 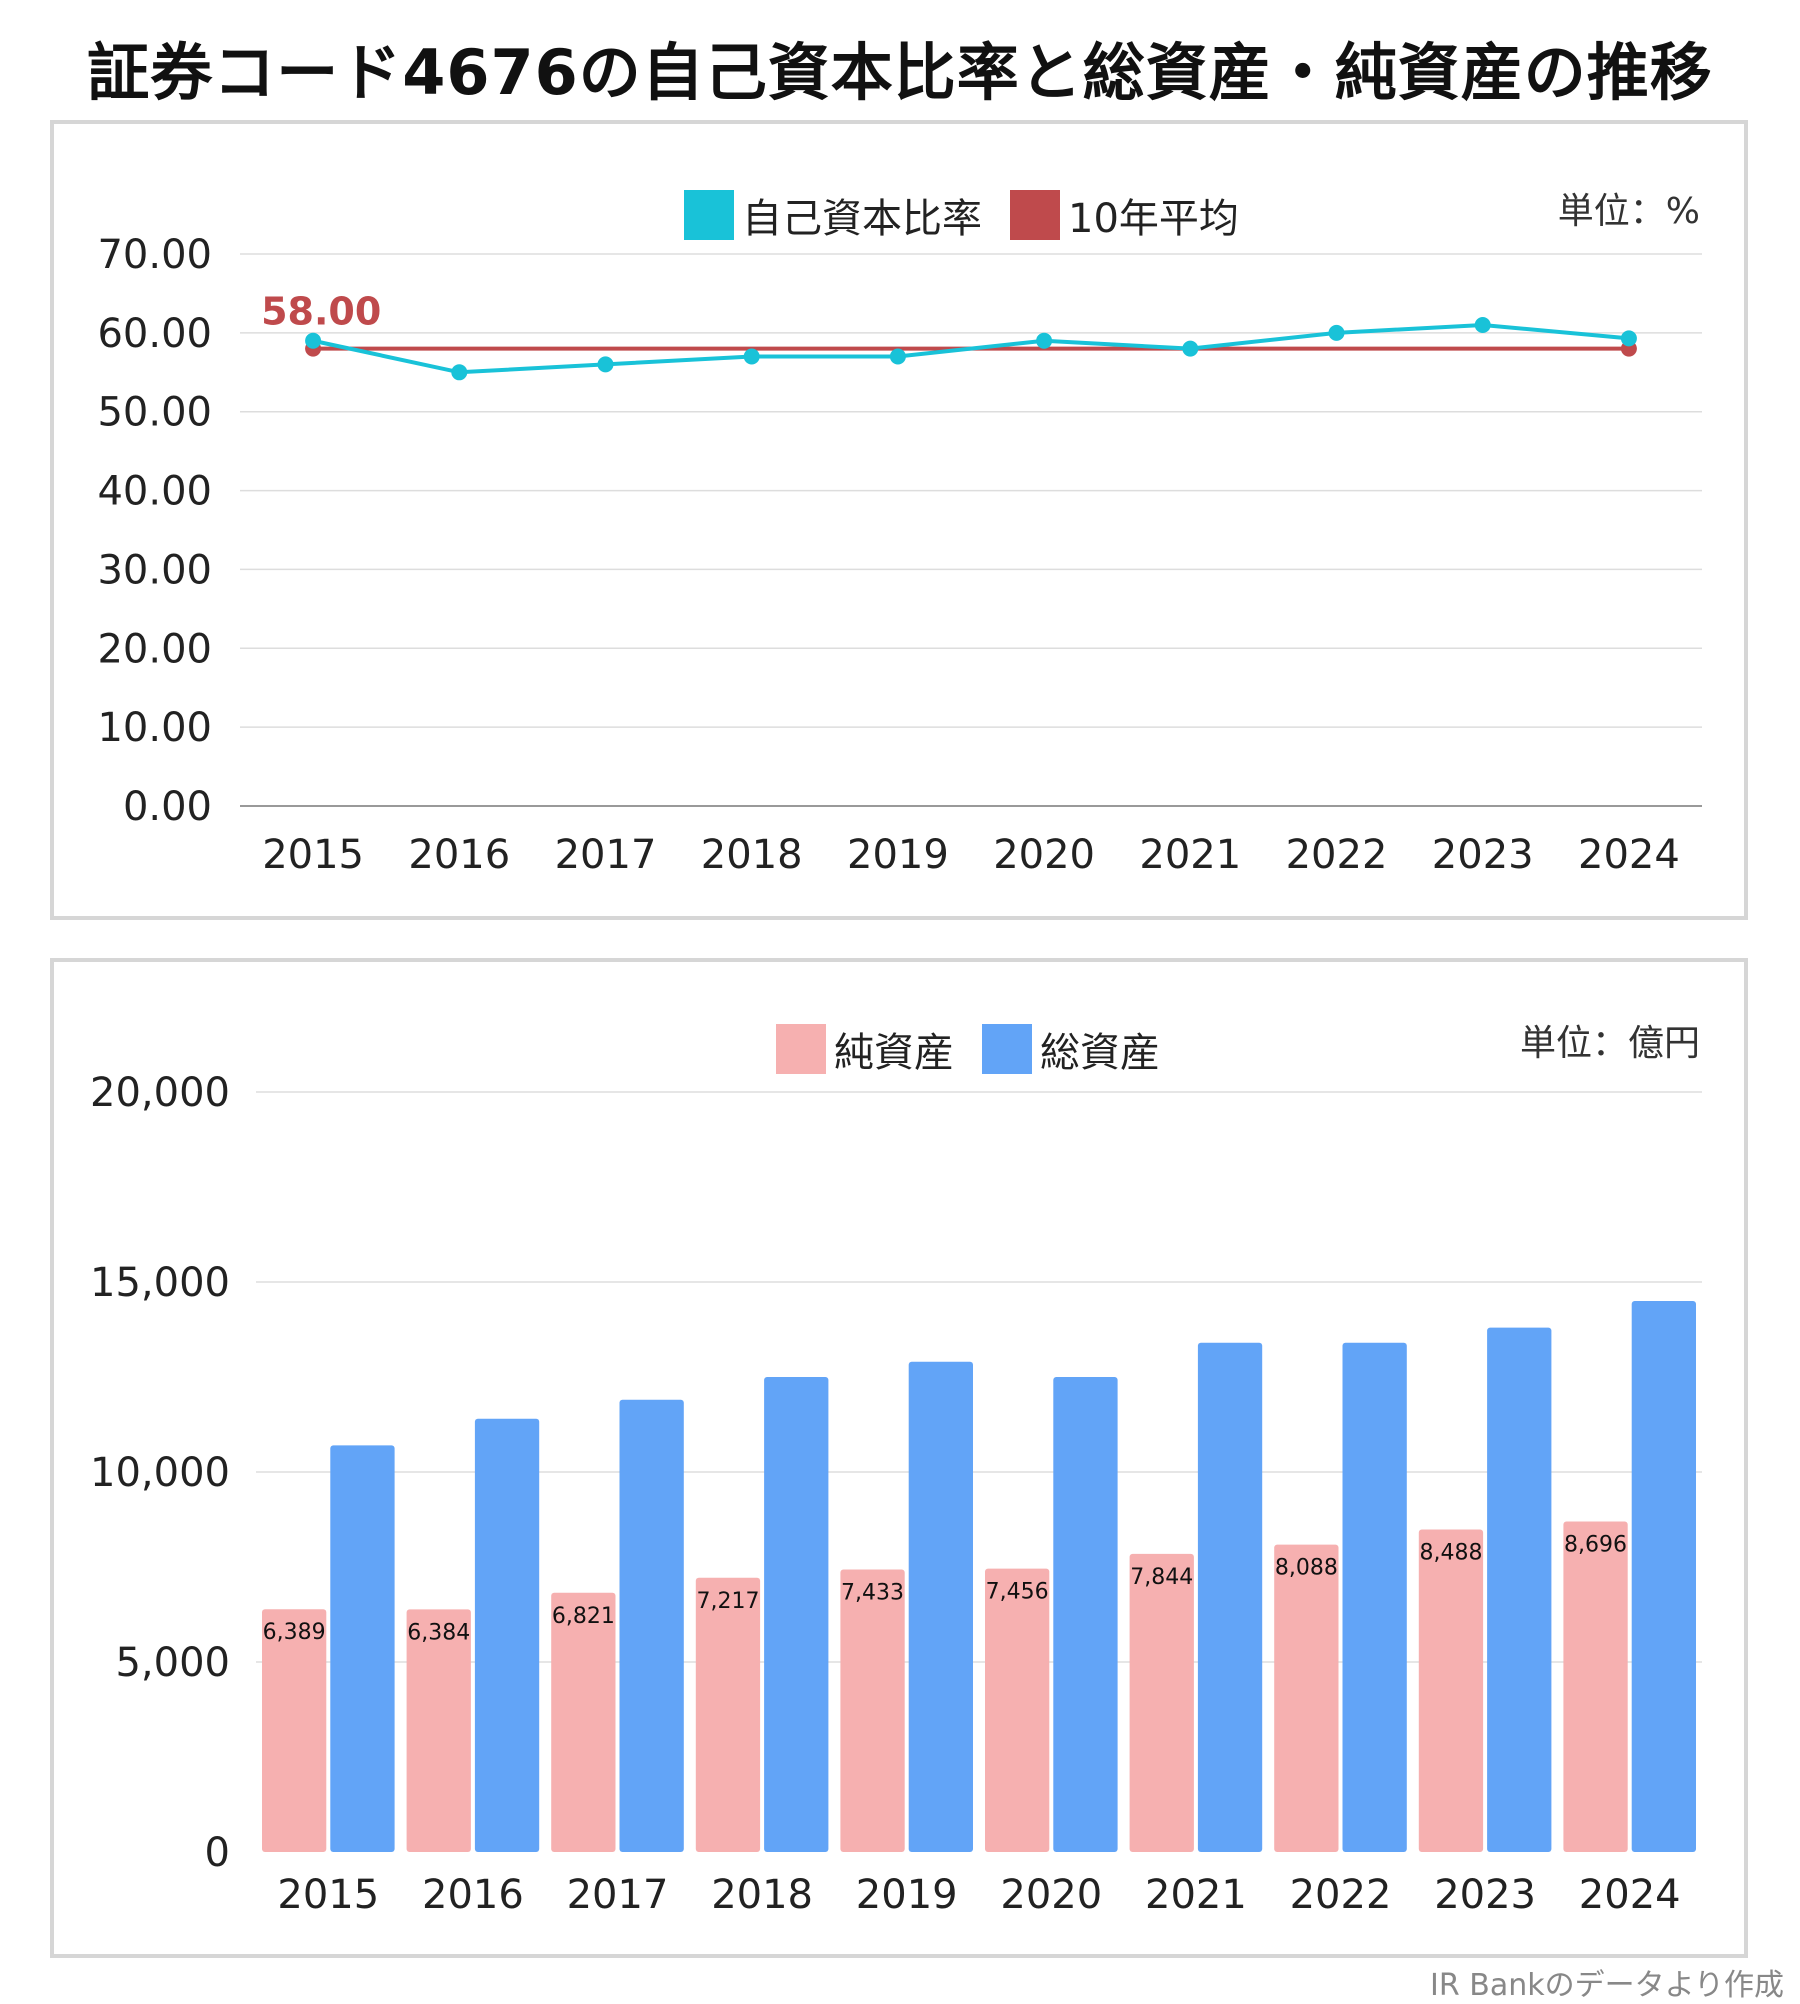 I want to click on legend-swatch-net-assets, so click(x=801, y=1049).